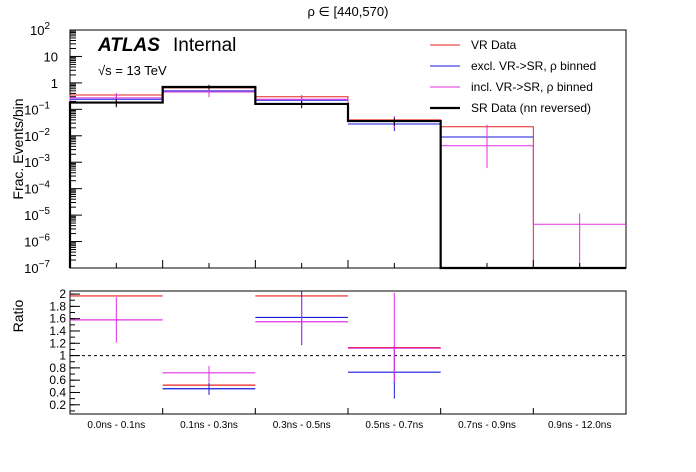 This screenshot has width=696, height=472. Describe the element at coordinates (579, 425) in the screenshot. I see `ratio-x-category-label: 0.9ns - 12.0ns` at that location.